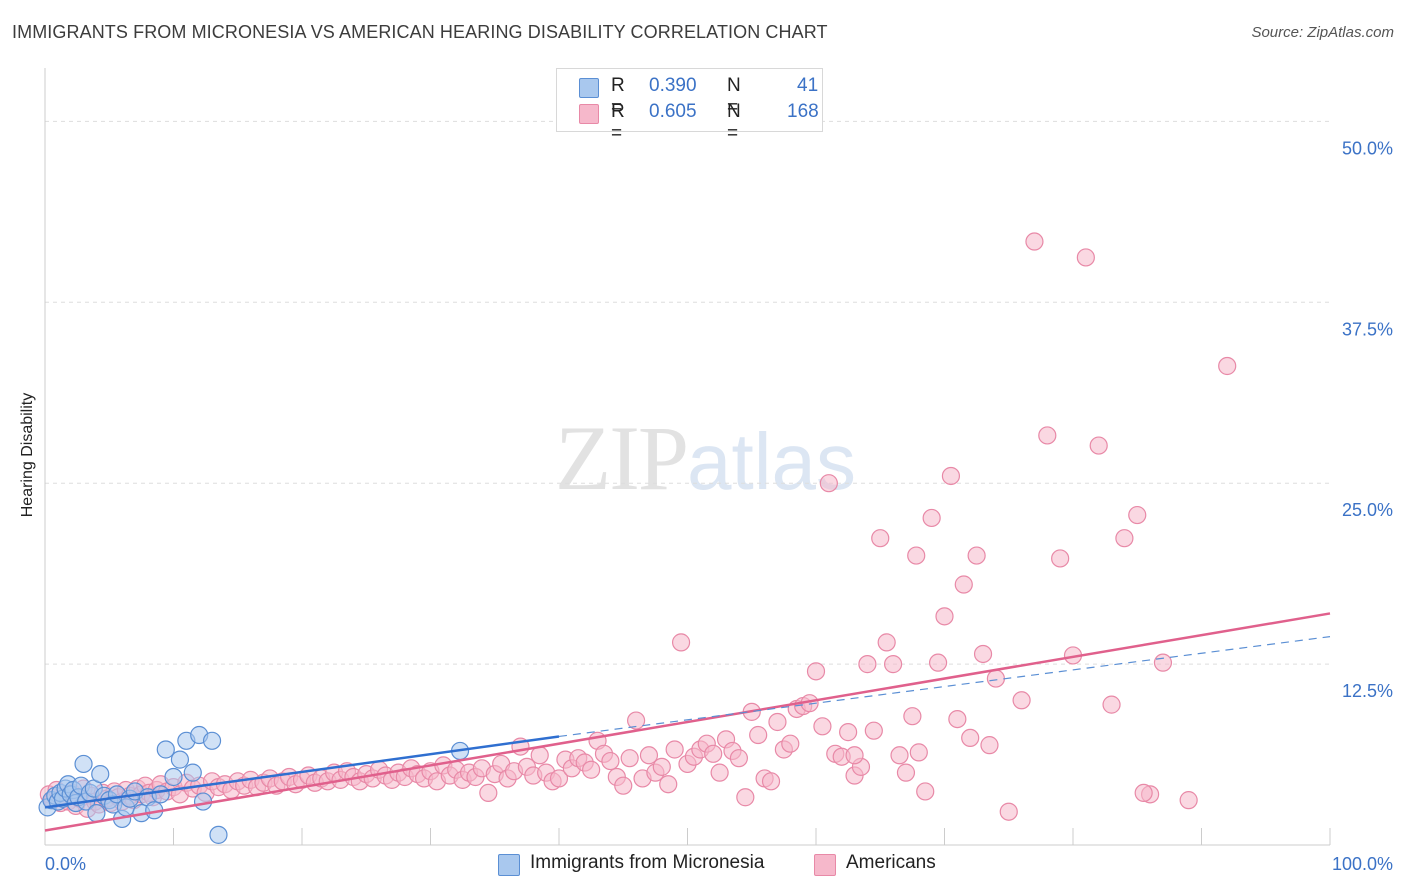 The height and width of the screenshot is (892, 1406). What do you see at coordinates (825, 865) in the screenshot?
I see `bottom-legend-swatch-americans` at bounding box center [825, 865].